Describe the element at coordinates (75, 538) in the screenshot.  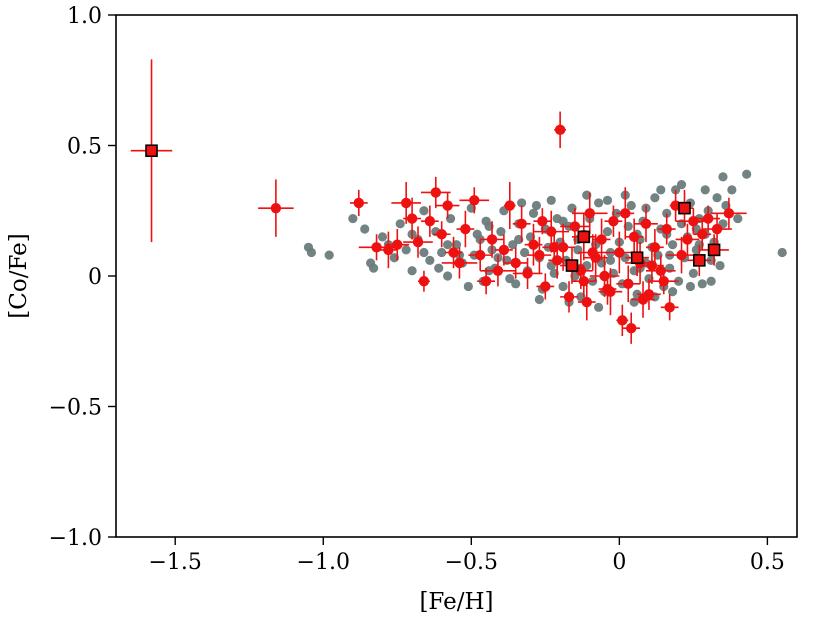
I see `y-tick-label: −1.0` at that location.